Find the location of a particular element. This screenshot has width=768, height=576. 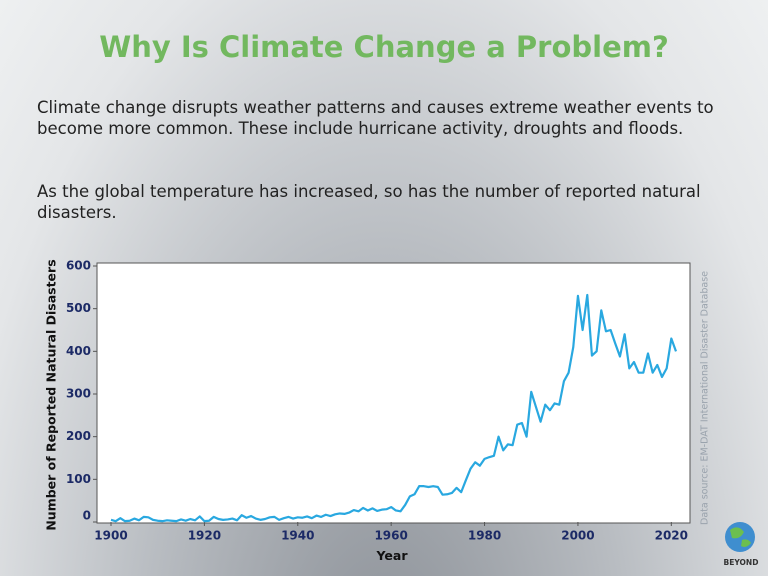

logo-land is located at coordinates (740, 537).